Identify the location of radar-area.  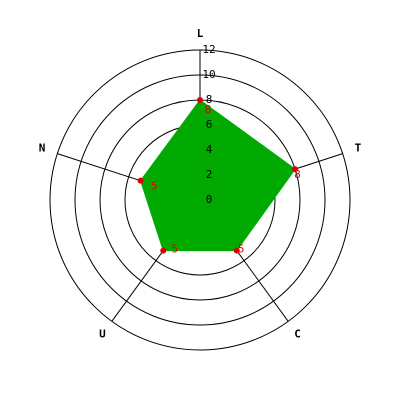
(218, 175).